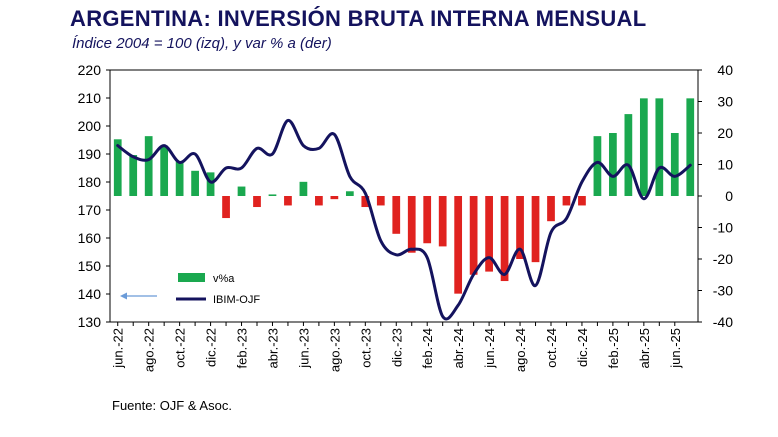 The height and width of the screenshot is (437, 778). Describe the element at coordinates (90, 182) in the screenshot. I see `y-left-tick-label: 180` at that location.